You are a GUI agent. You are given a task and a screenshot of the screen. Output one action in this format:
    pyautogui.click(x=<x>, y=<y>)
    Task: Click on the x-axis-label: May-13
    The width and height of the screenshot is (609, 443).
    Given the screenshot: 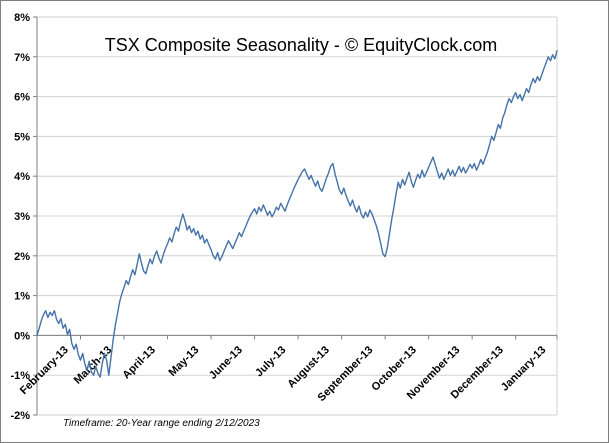 What is the action you would take?
    pyautogui.click(x=184, y=361)
    